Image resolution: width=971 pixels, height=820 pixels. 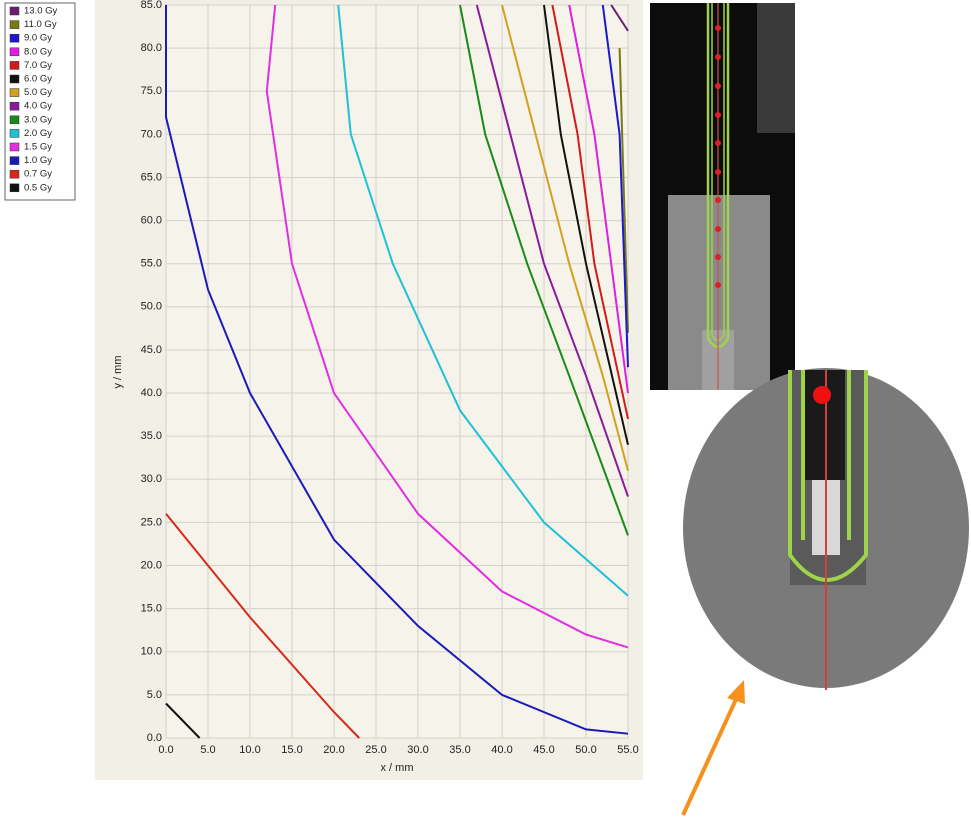 What do you see at coordinates (151, 91) in the screenshot?
I see `y-tick-label: 75.0` at bounding box center [151, 91].